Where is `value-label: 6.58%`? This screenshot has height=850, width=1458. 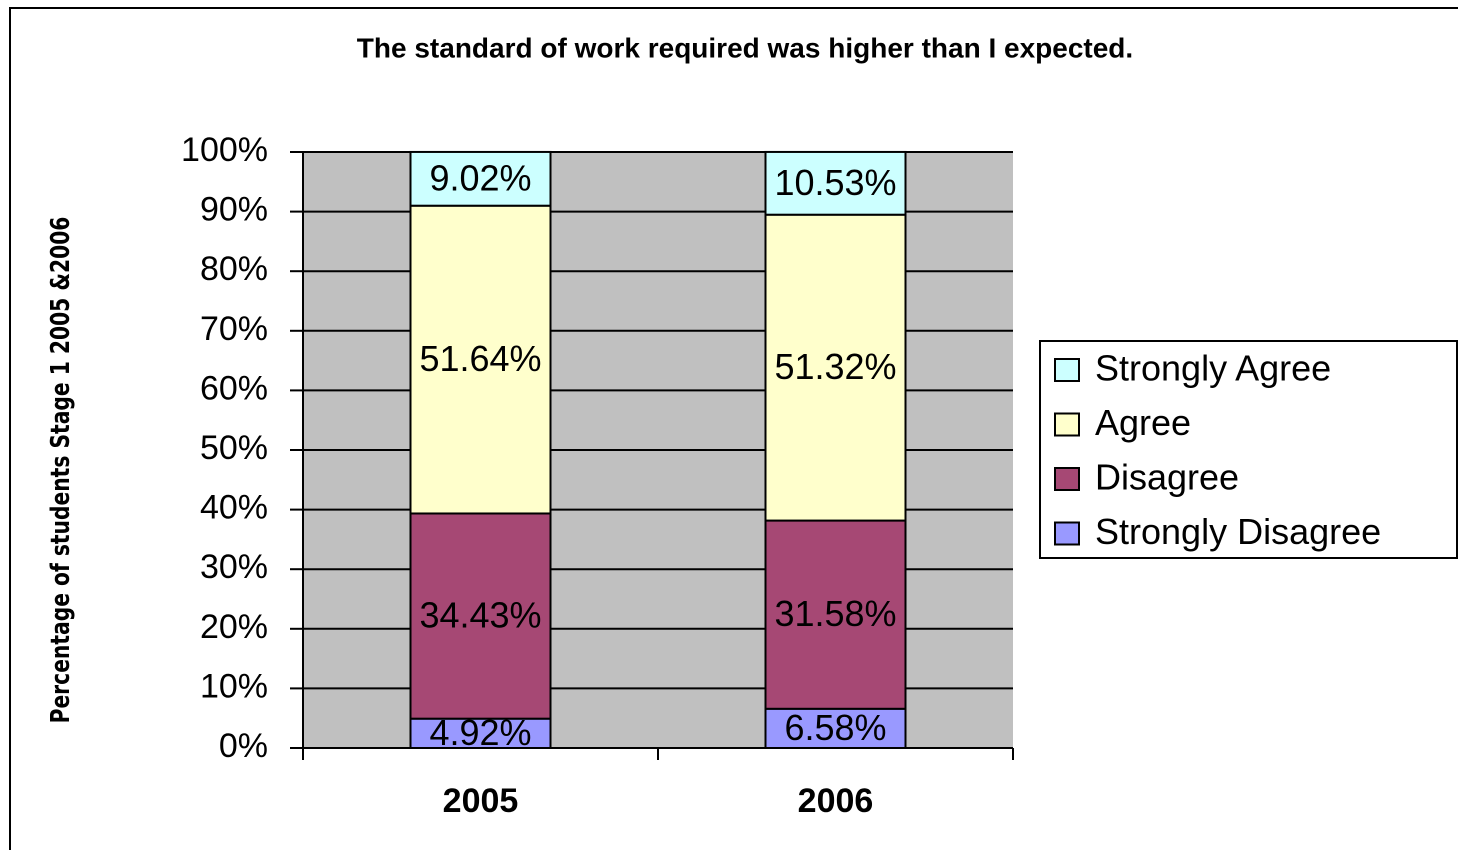 value-label: 6.58% is located at coordinates (835, 727).